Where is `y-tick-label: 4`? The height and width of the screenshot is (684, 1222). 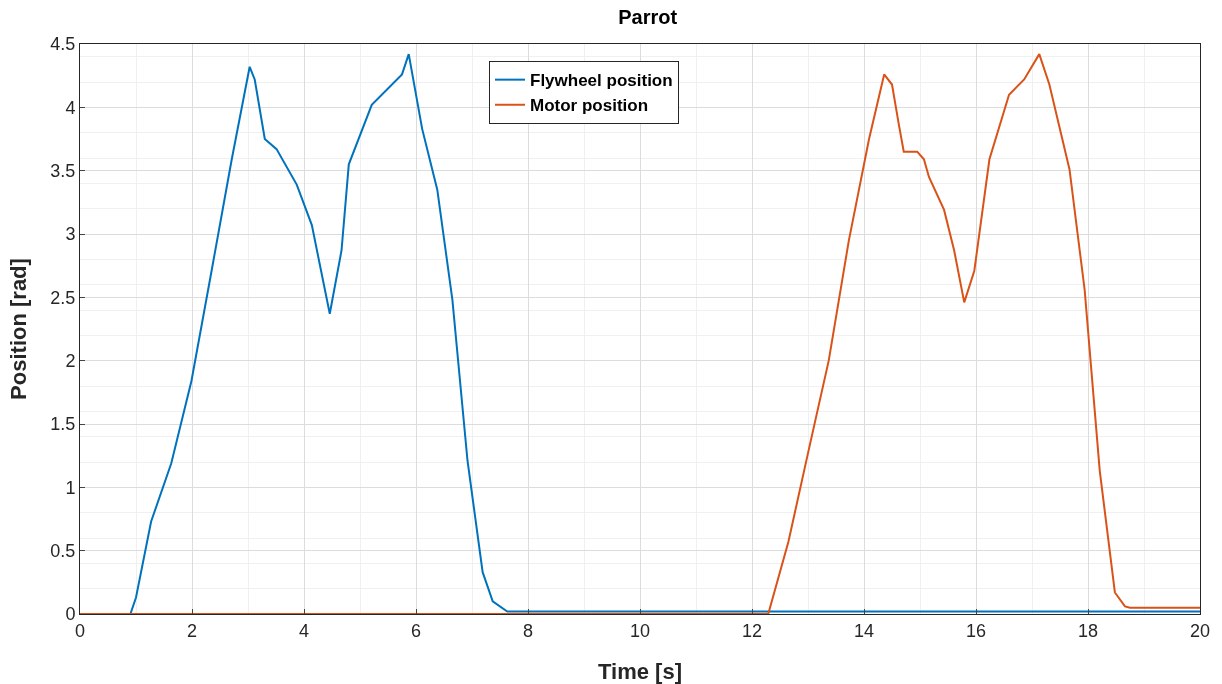 y-tick-label: 4 is located at coordinates (70, 107).